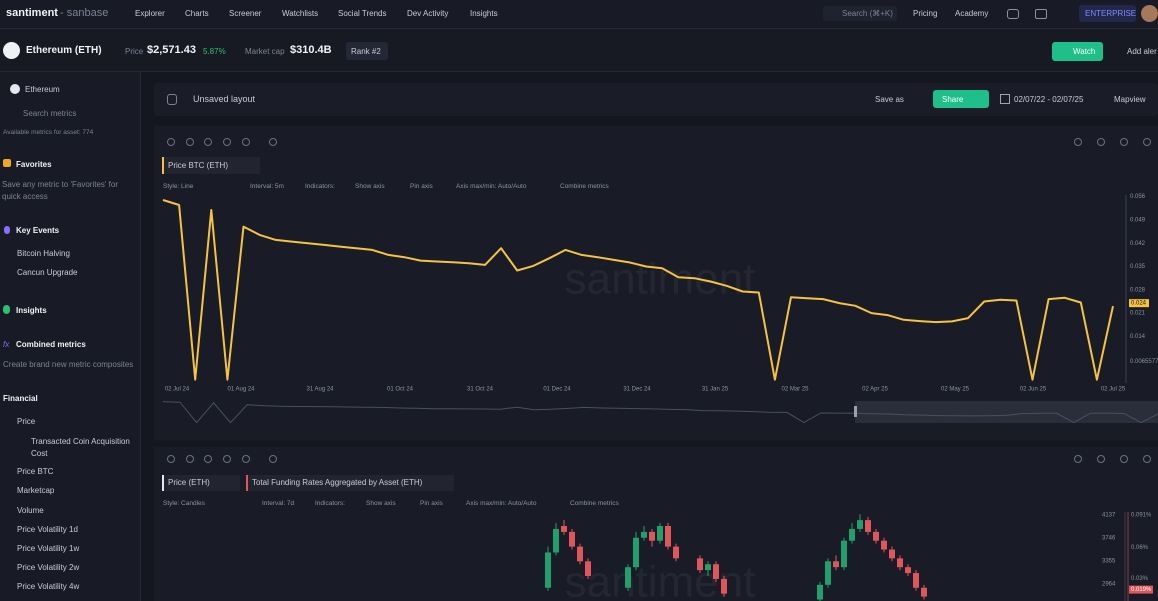  Describe the element at coordinates (184, 503) in the screenshot. I see `chart-setting: Style: Candles` at that location.